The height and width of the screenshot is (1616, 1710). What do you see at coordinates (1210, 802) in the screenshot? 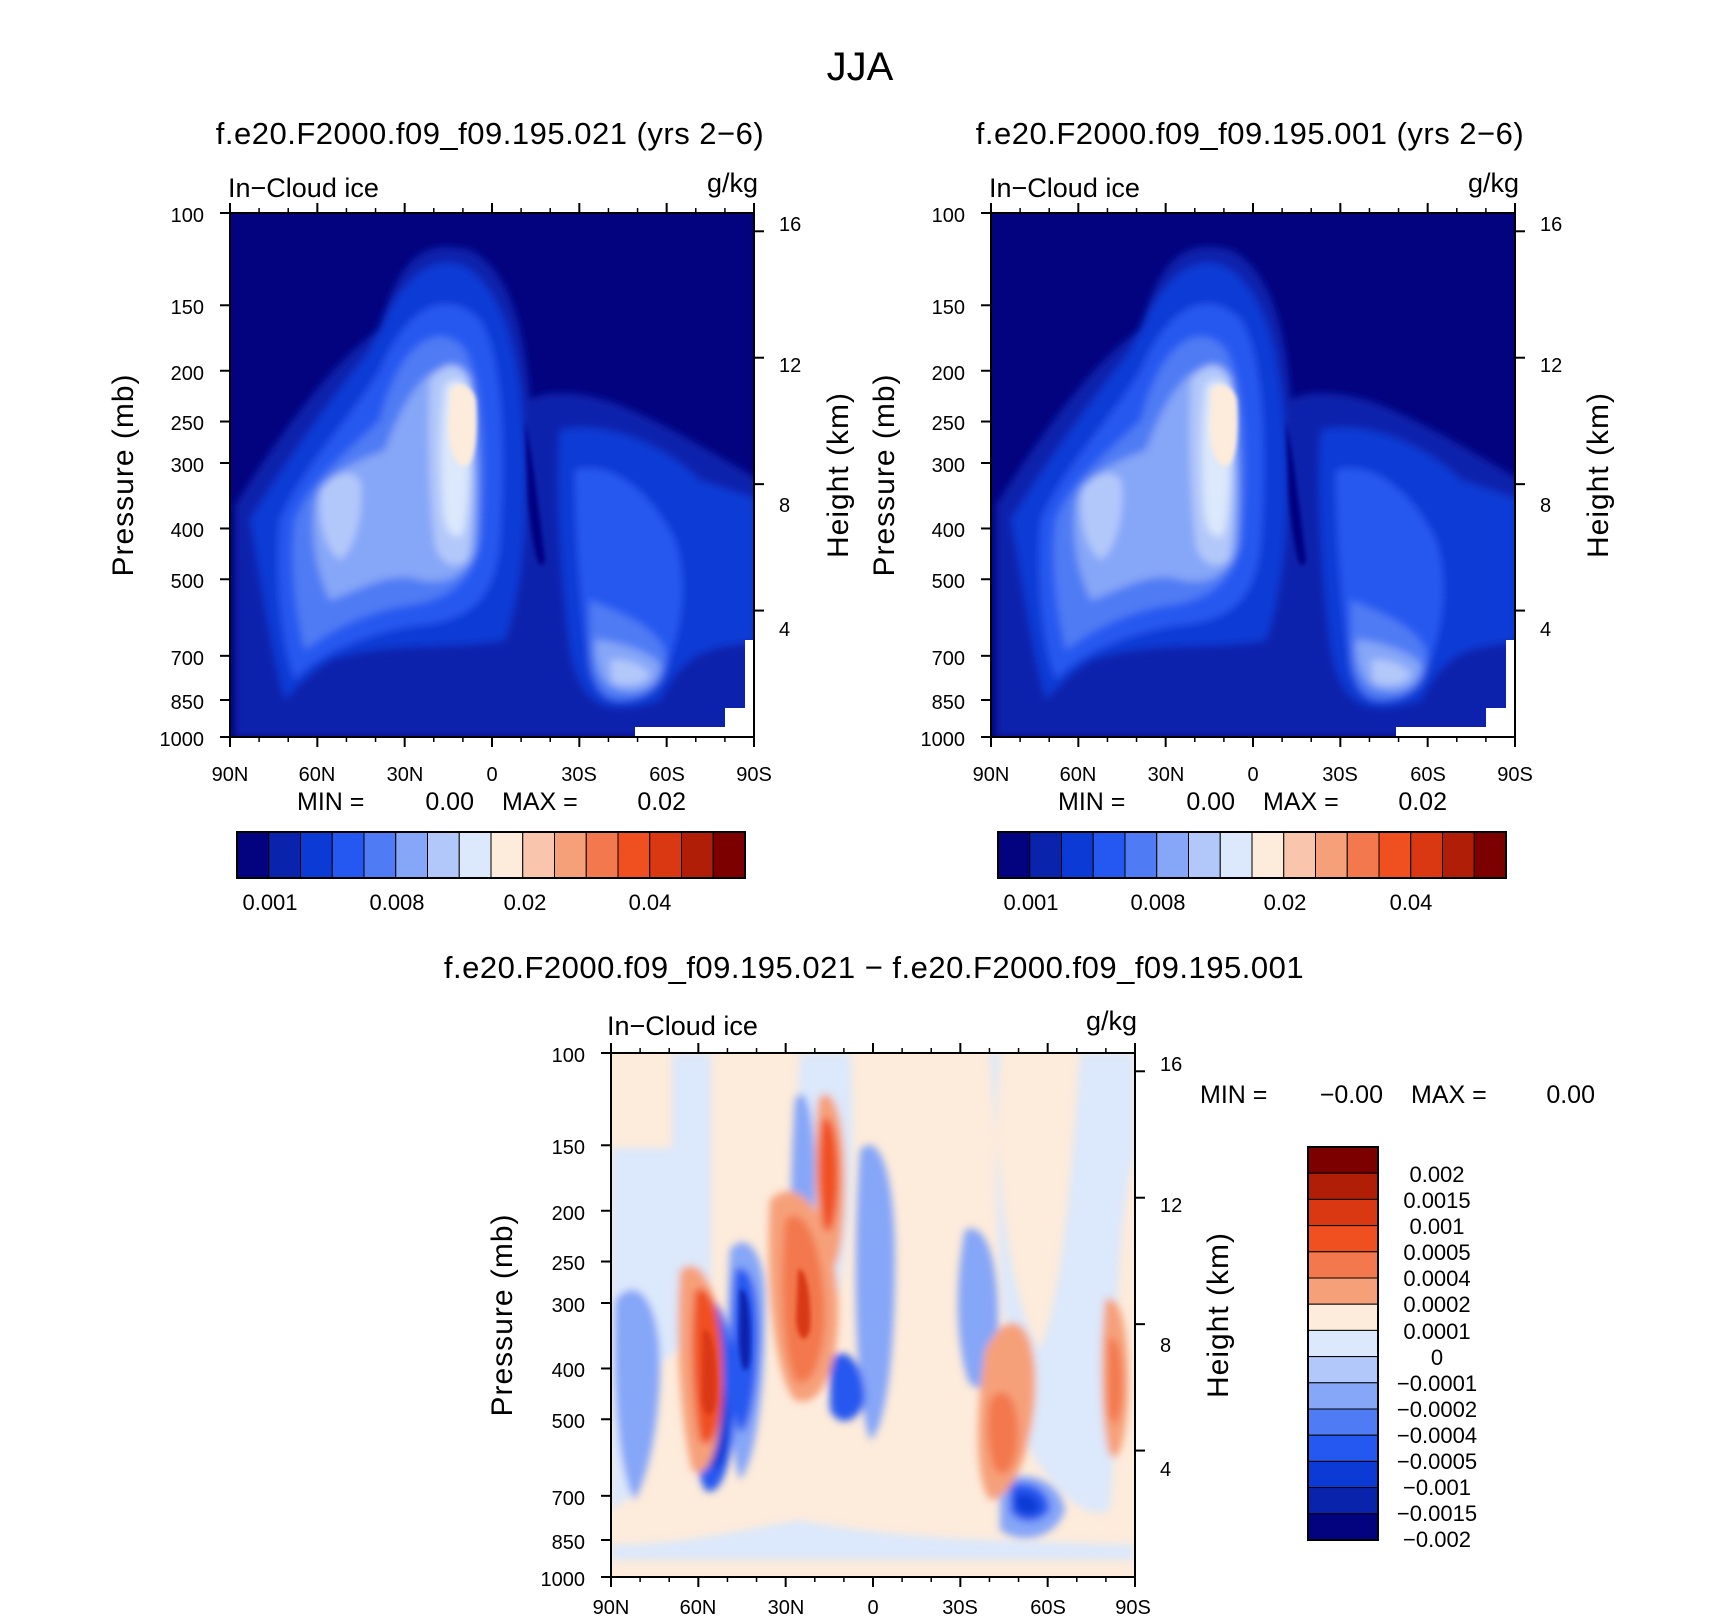
I see `min-value: 0.00` at bounding box center [1210, 802].